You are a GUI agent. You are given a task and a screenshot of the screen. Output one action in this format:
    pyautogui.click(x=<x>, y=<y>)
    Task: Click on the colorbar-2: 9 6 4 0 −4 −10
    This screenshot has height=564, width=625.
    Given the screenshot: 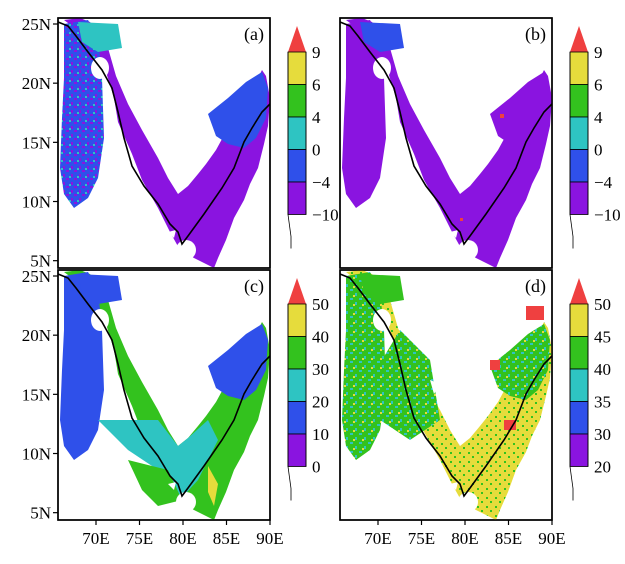 What is the action you would take?
    pyautogui.click(x=595, y=137)
    